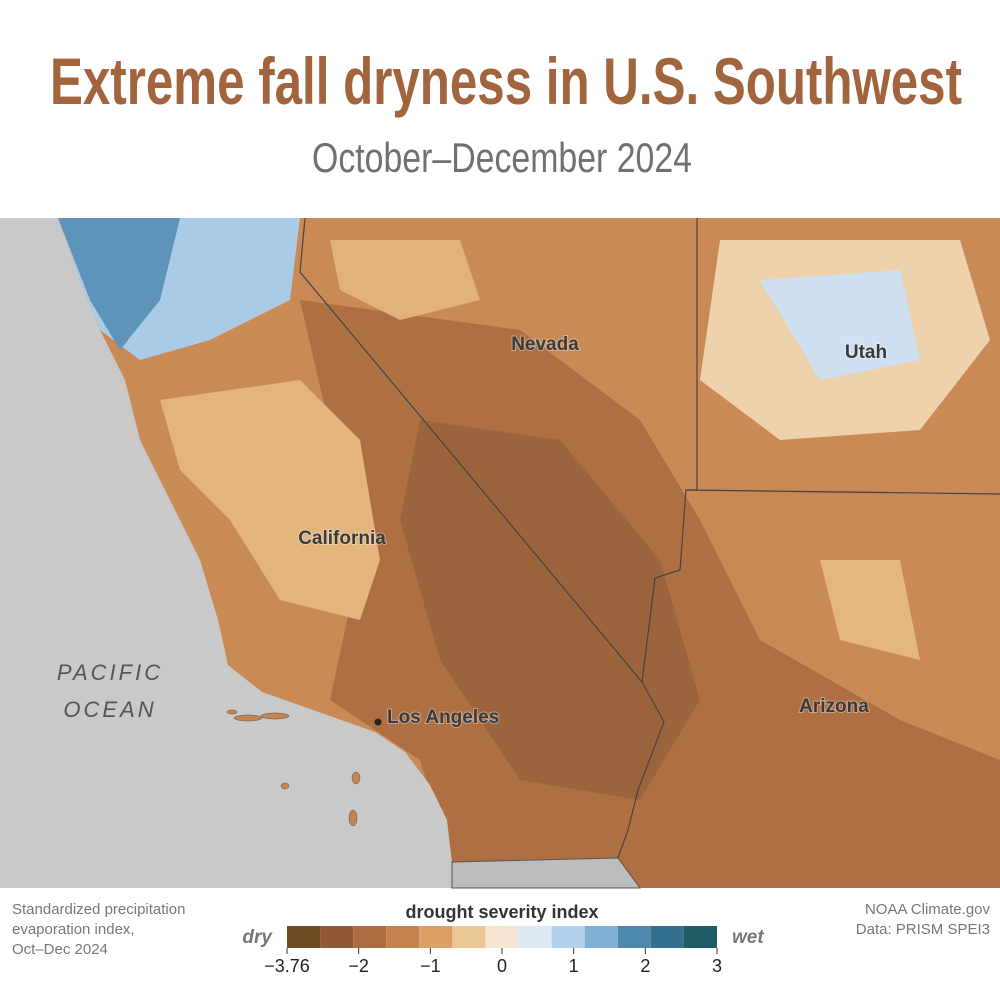 The image size is (1000, 1000). I want to click on legend-tick-label: −3.76, so click(287, 966).